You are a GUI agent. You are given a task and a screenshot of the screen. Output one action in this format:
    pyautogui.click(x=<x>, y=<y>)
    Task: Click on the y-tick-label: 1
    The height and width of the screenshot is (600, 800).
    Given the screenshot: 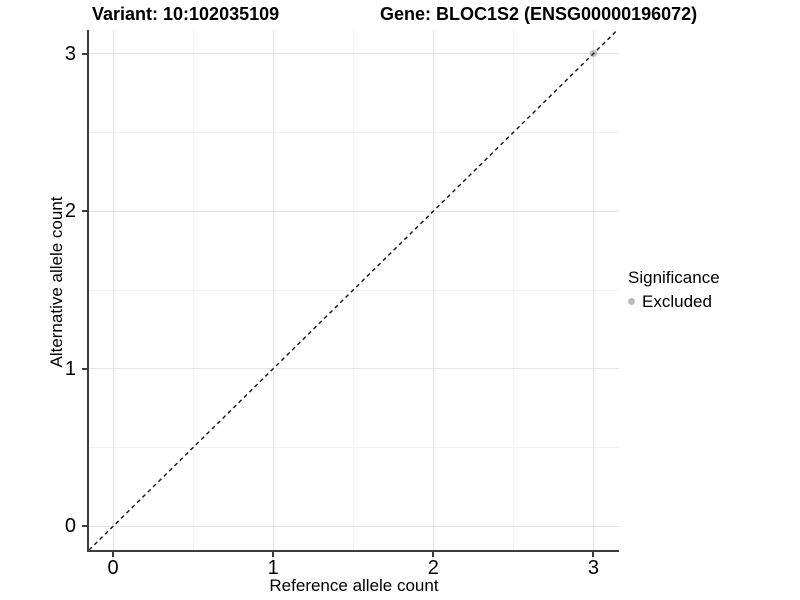 What is the action you would take?
    pyautogui.click(x=70, y=368)
    